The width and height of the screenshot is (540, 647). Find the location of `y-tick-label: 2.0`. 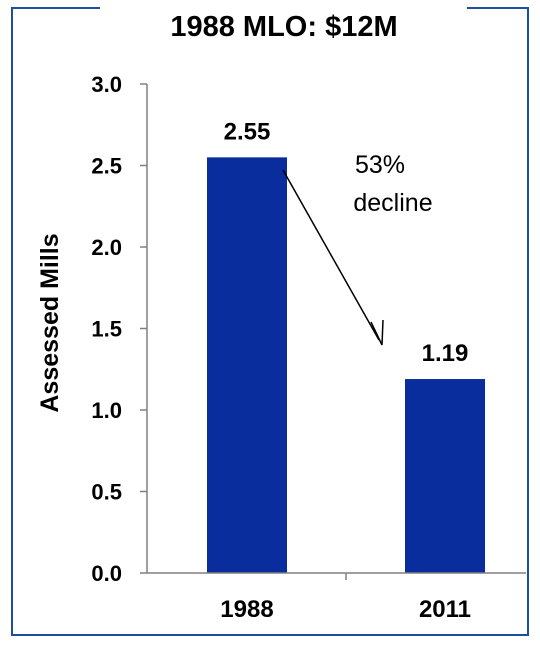

y-tick-label: 2.0 is located at coordinates (106, 247).